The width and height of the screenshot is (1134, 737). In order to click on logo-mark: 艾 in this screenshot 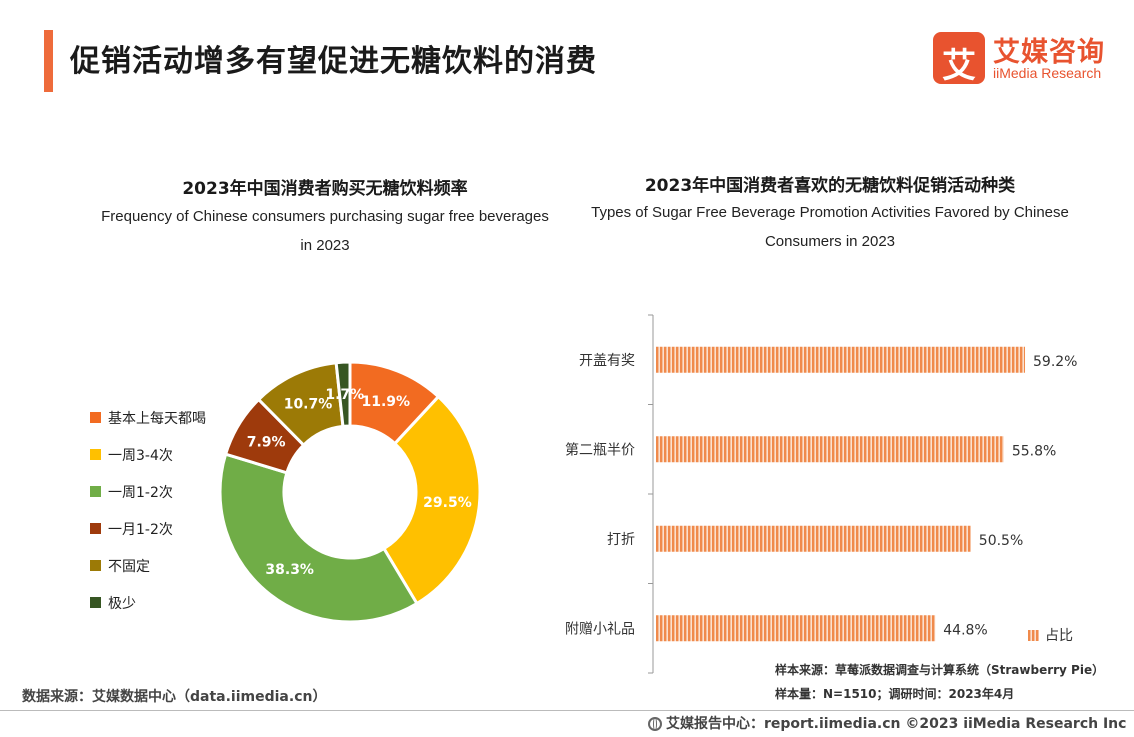, I will do `click(959, 59)`.